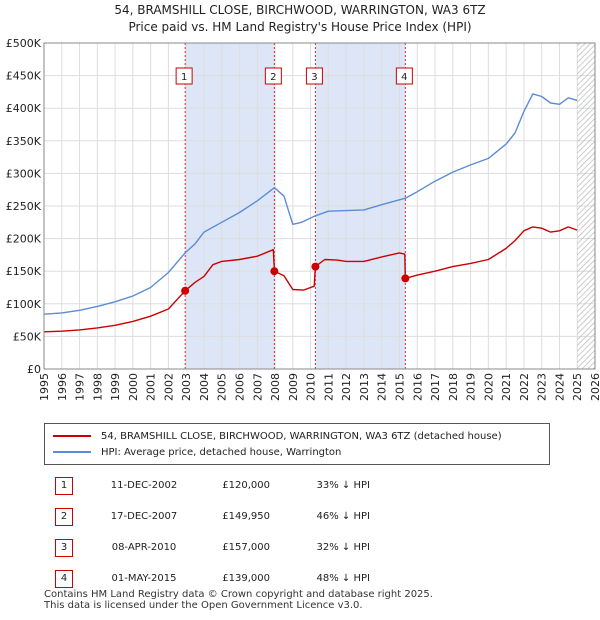 The image size is (600, 620). Describe the element at coordinates (246, 547) in the screenshot. I see `sale-price: £157,000` at that location.